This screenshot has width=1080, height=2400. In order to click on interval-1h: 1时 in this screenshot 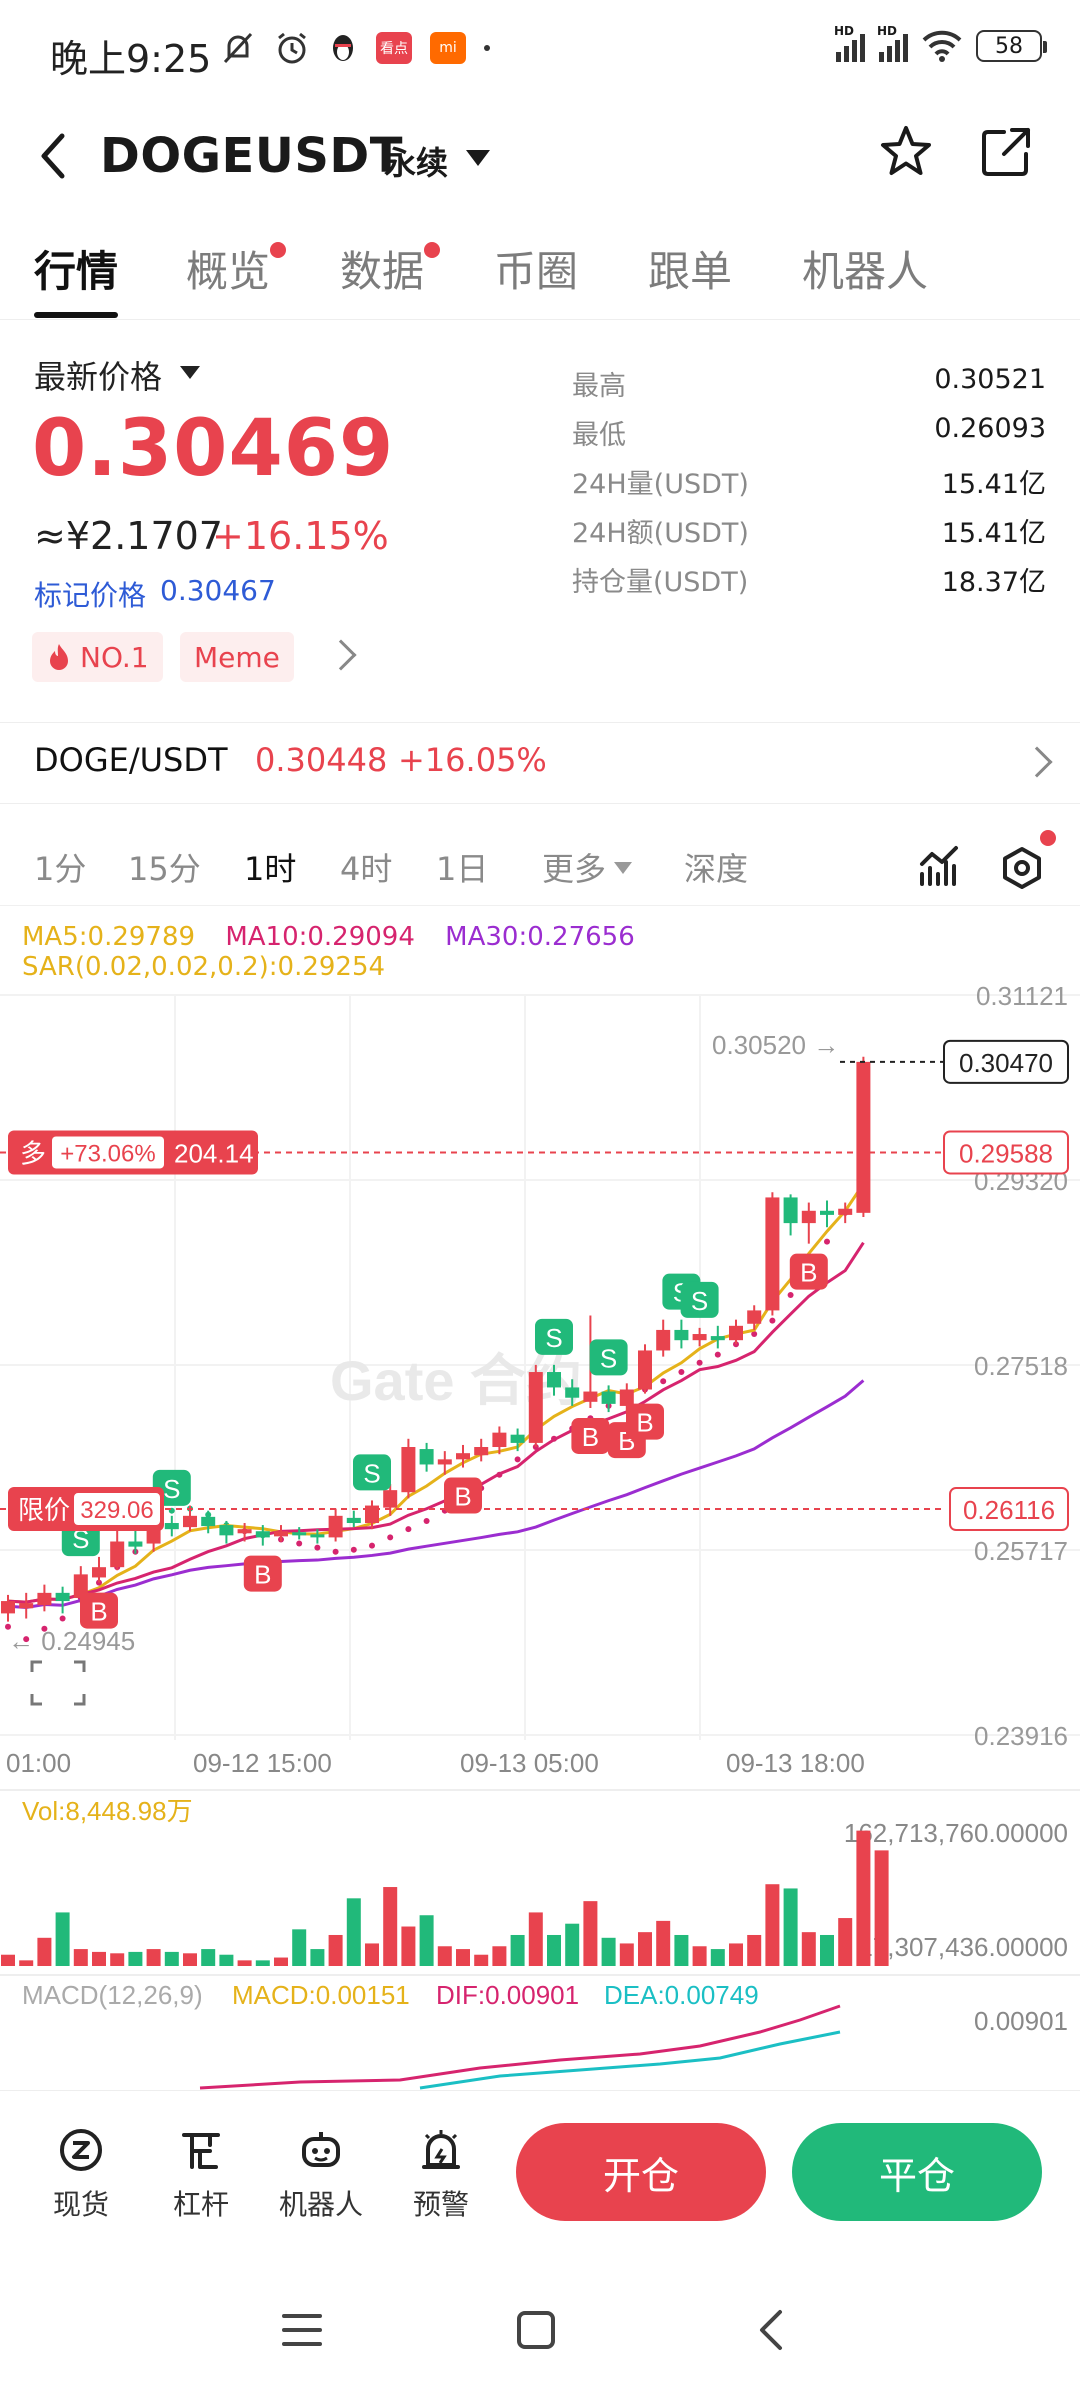, I will do `click(270, 869)`.